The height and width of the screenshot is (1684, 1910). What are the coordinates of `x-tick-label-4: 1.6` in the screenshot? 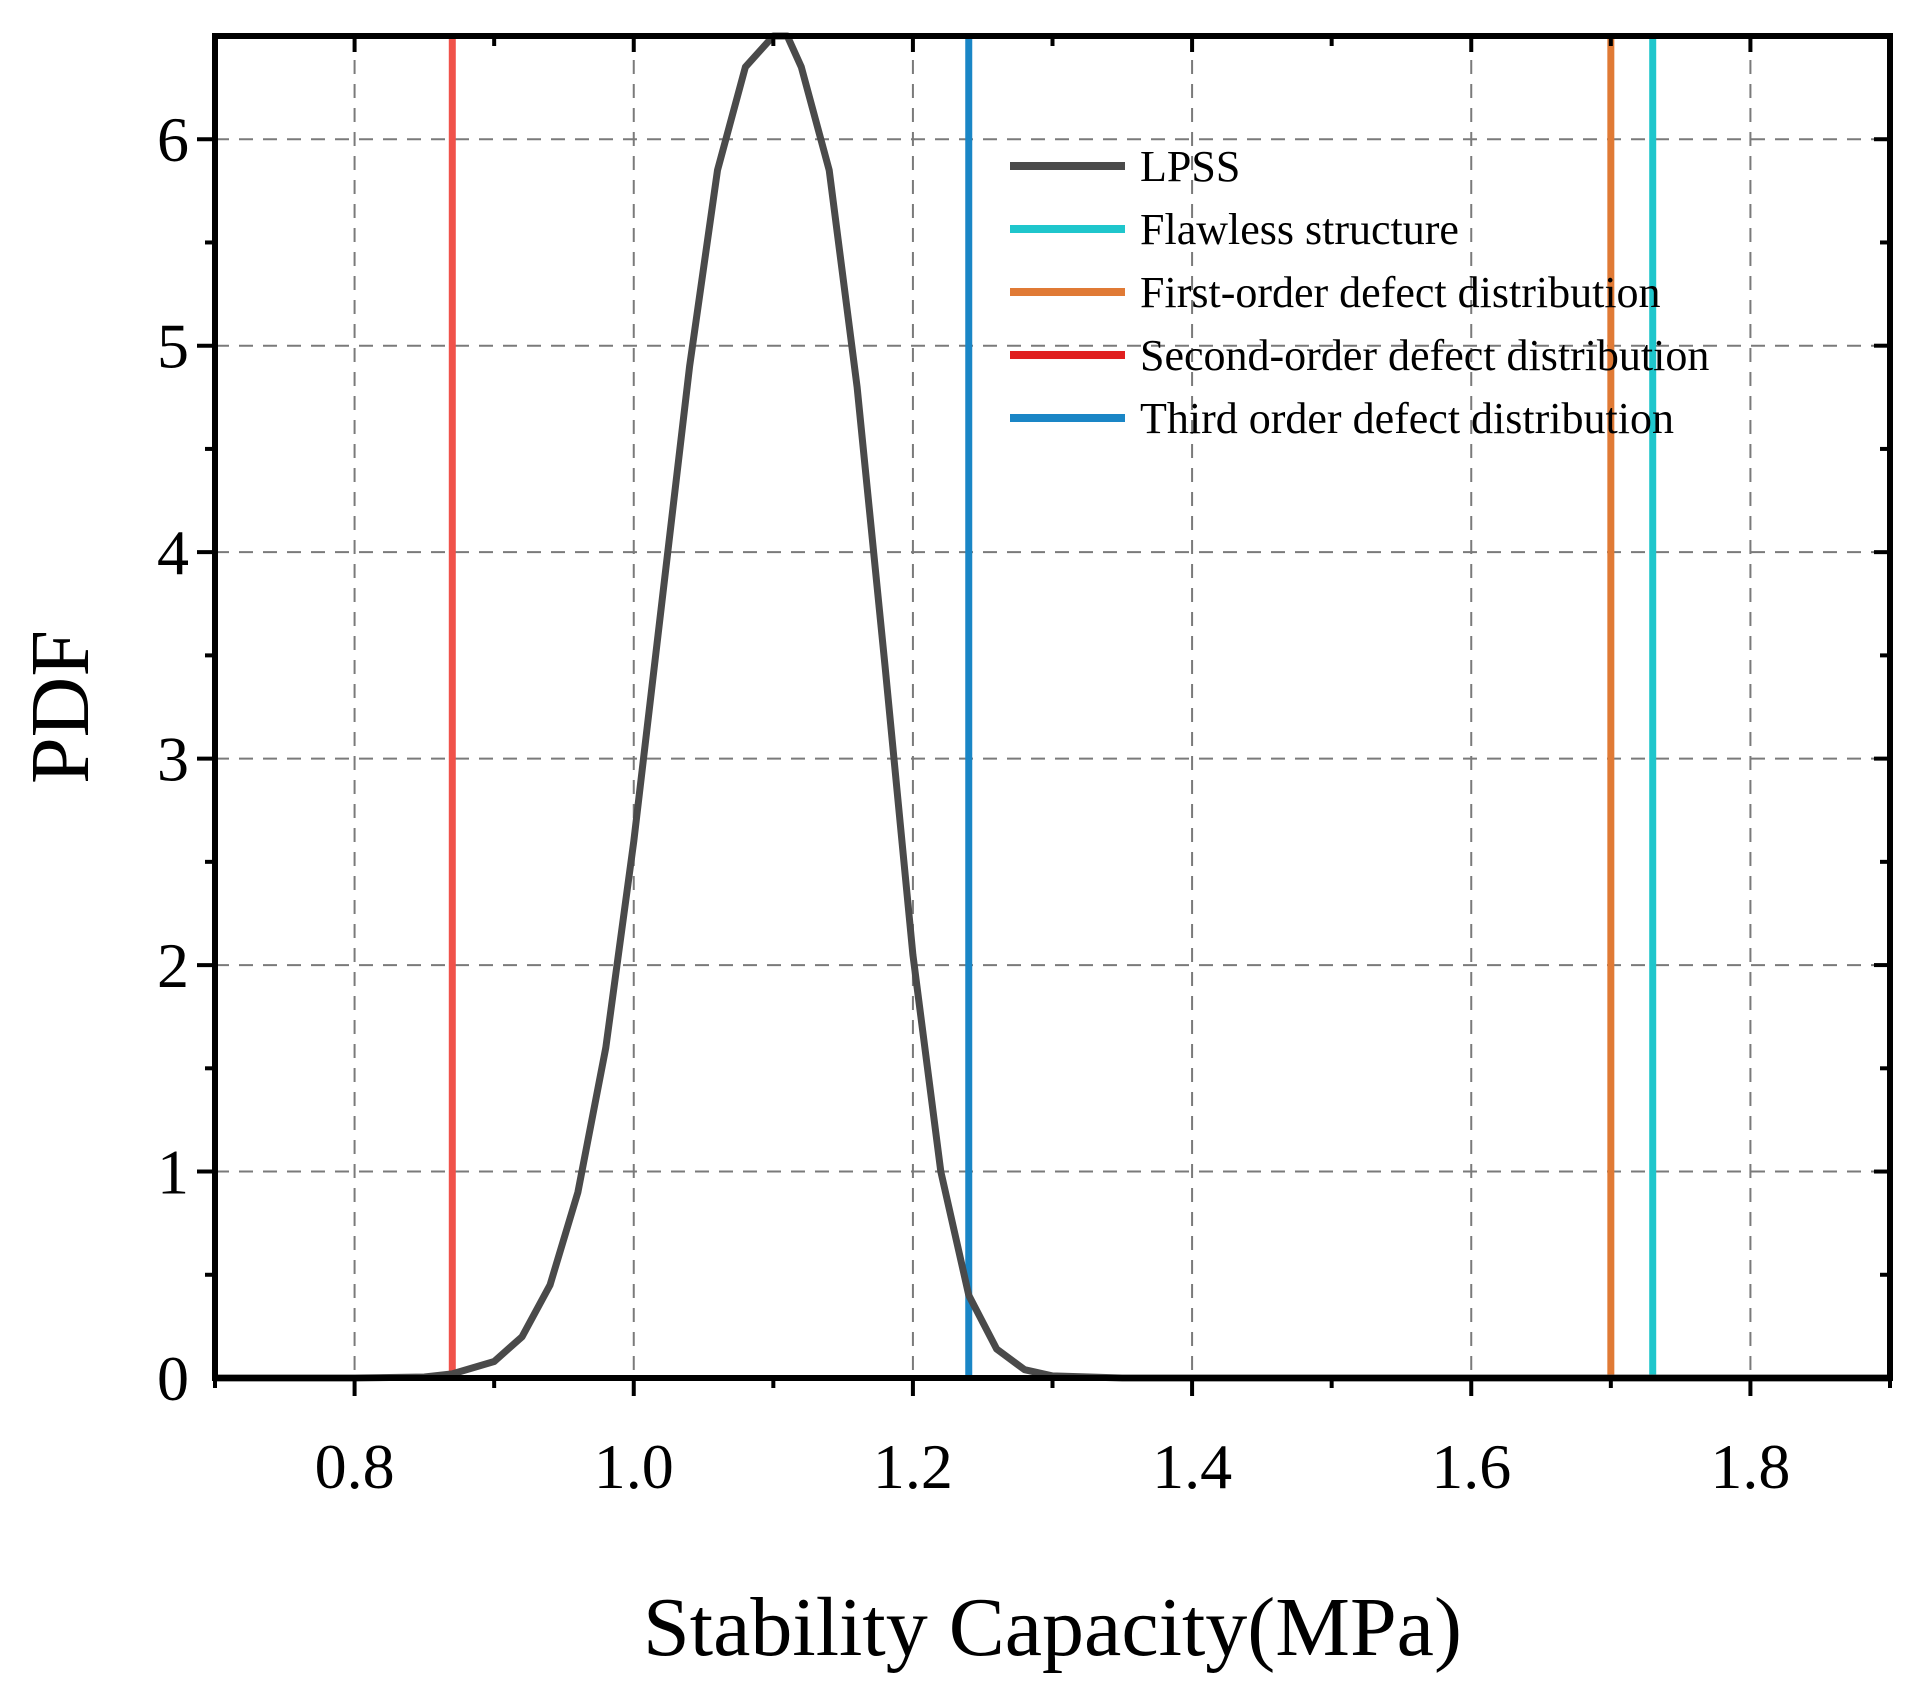 It's located at (1471, 1466).